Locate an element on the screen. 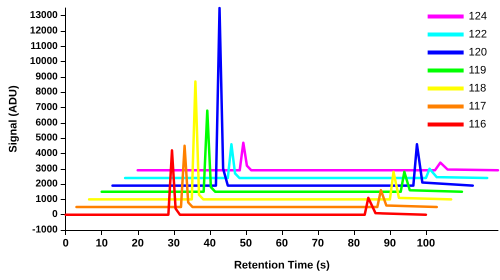 The image size is (500, 280). y-tick-label: 2000 is located at coordinates (46, 184).